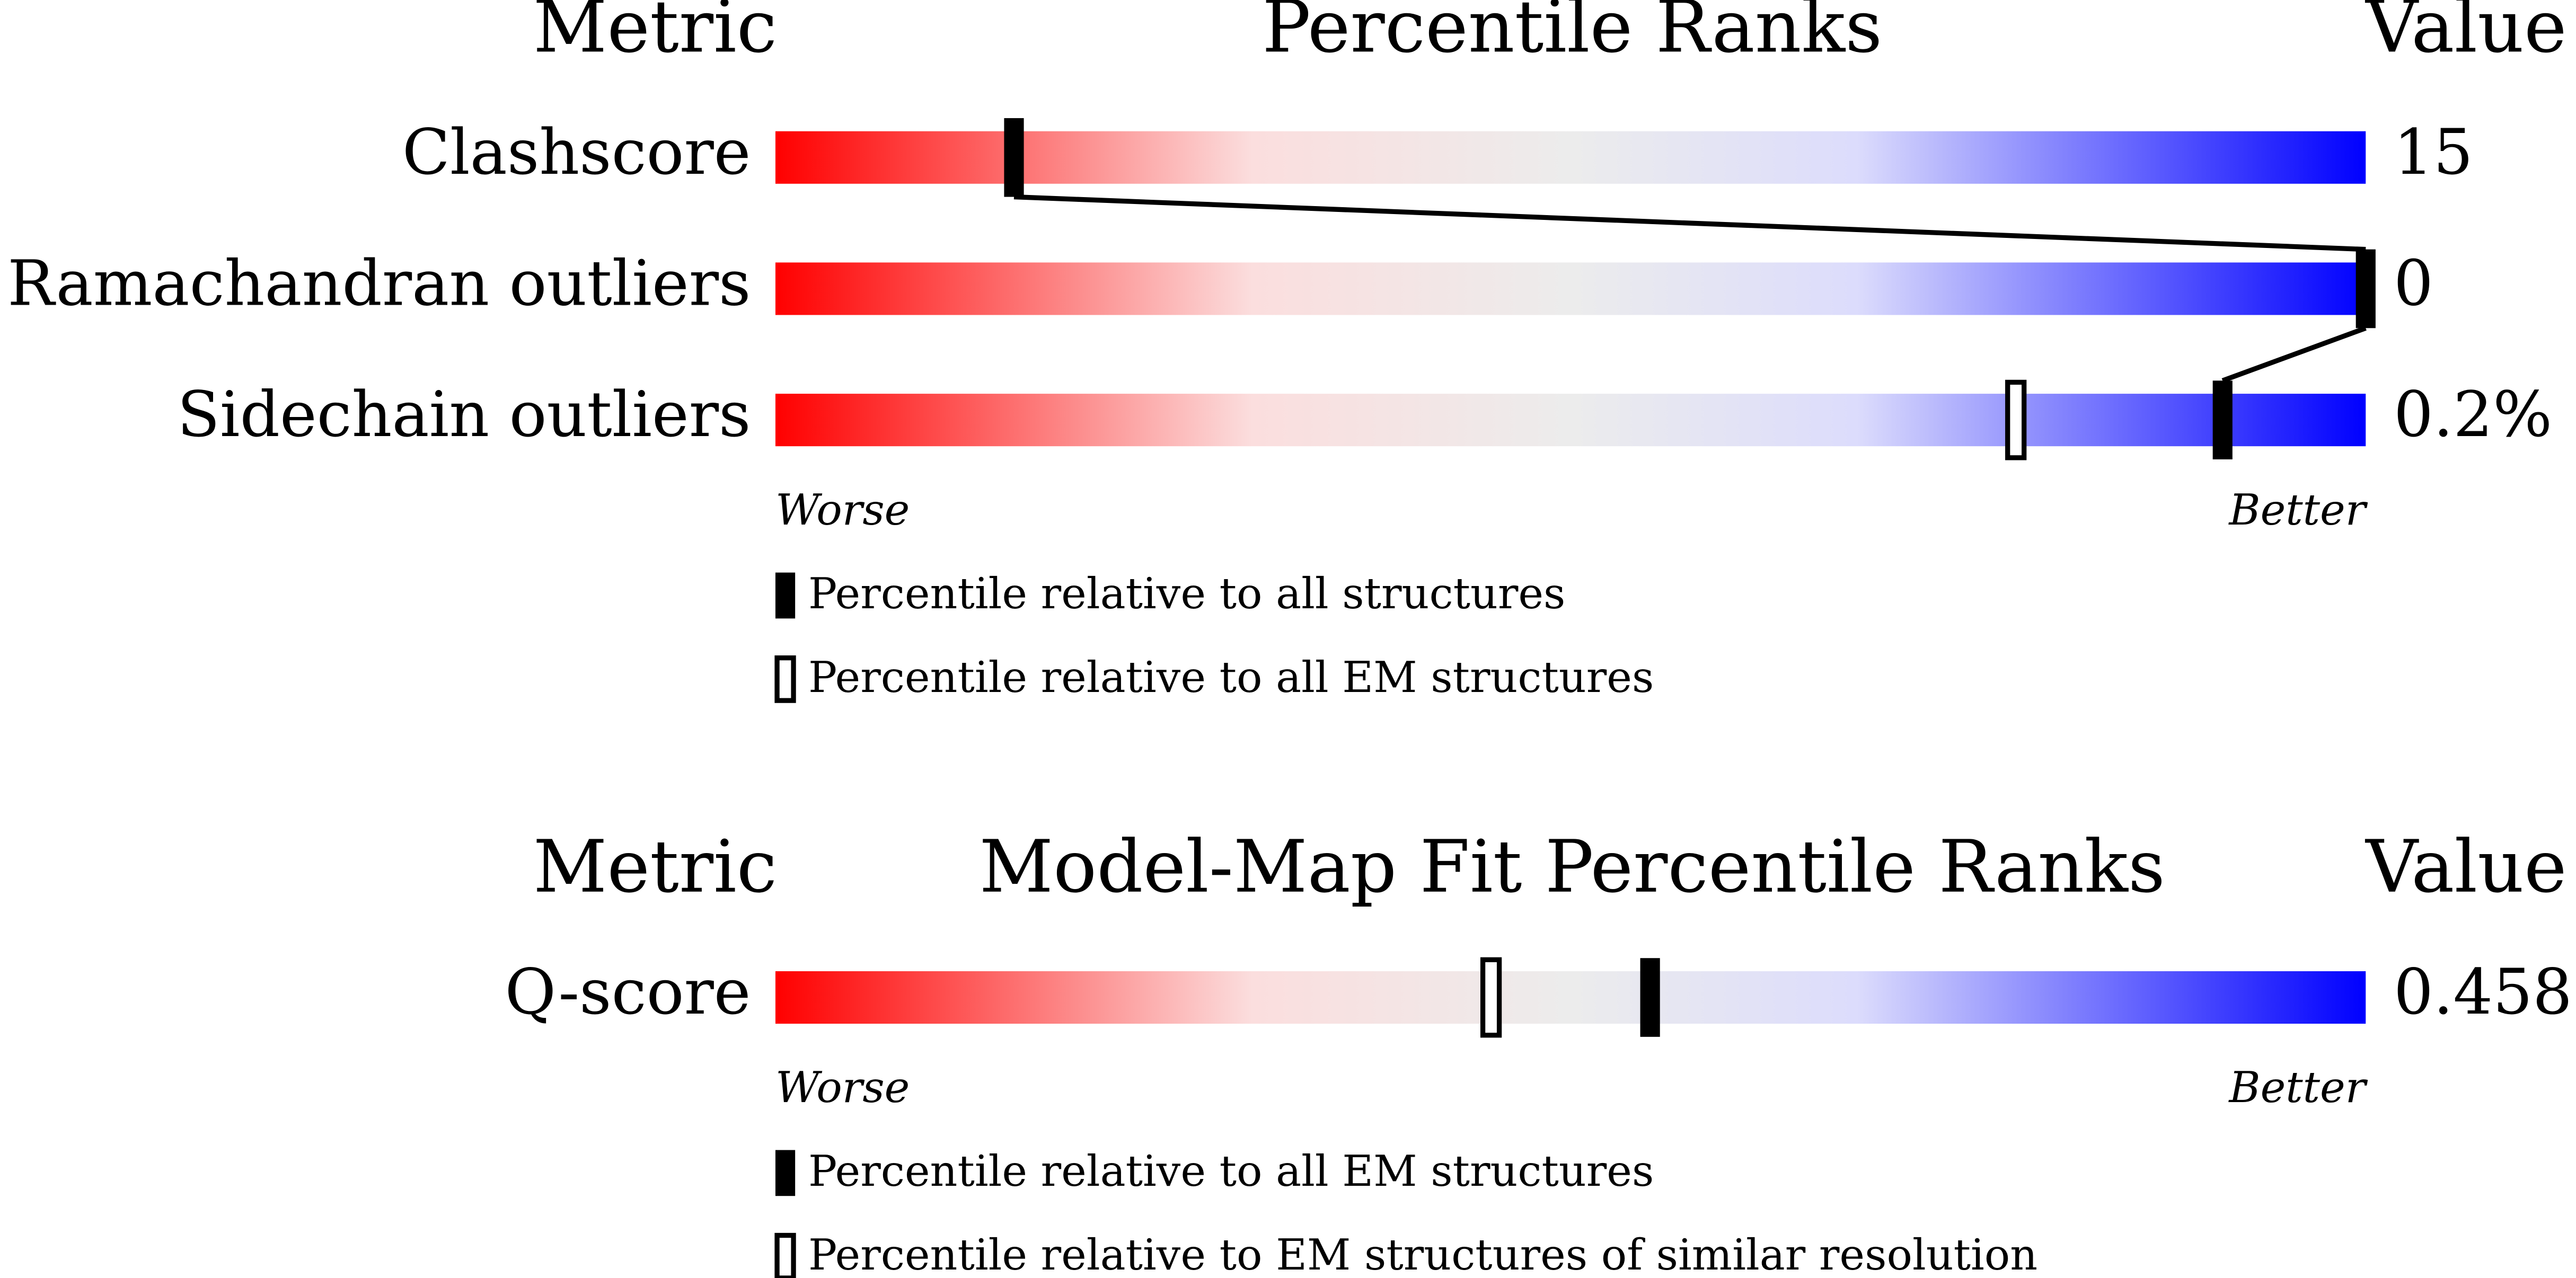  Describe the element at coordinates (1572, 34) in the screenshot. I see `header-title: Percentile Ranks` at that location.